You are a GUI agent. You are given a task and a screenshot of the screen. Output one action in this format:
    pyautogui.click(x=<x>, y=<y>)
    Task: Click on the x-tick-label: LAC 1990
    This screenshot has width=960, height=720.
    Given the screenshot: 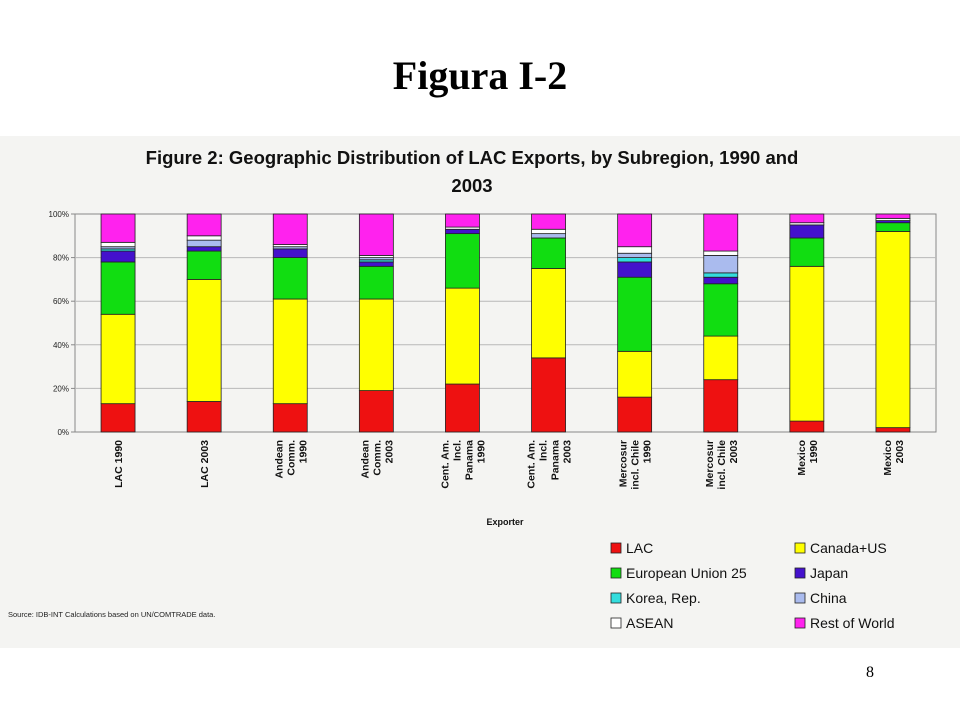 What is the action you would take?
    pyautogui.click(x=119, y=464)
    